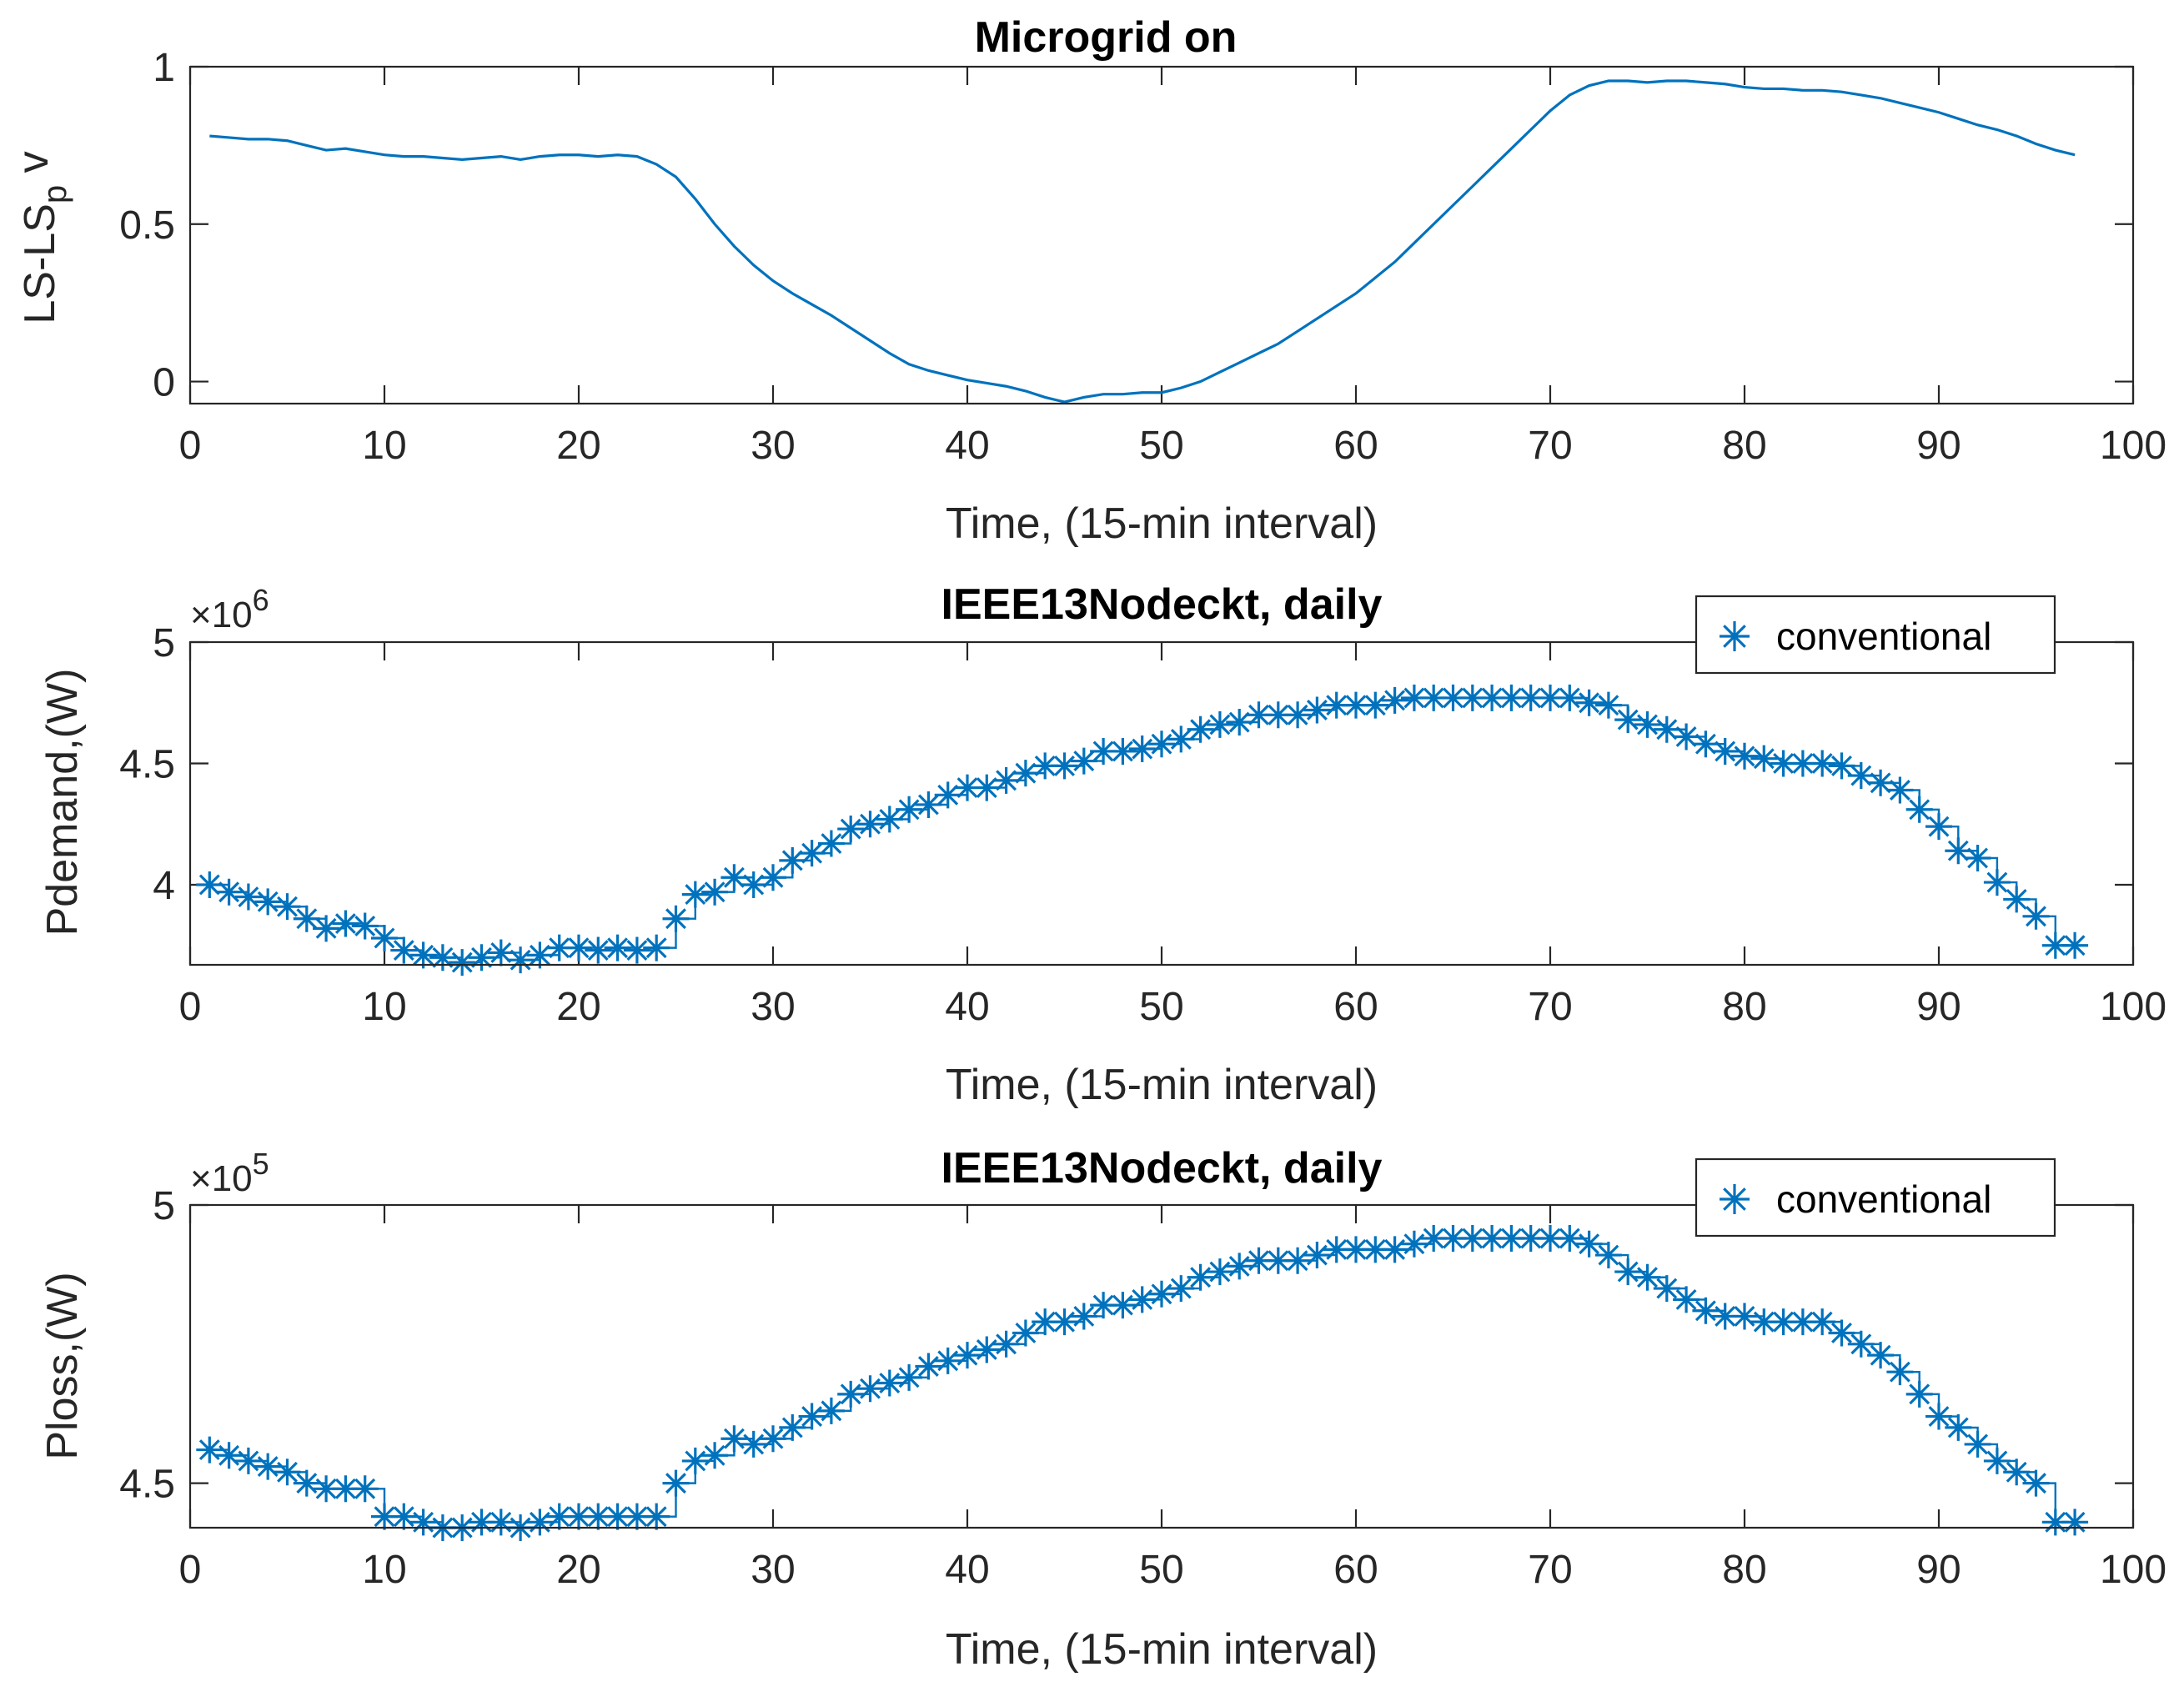  Describe the element at coordinates (773, 446) in the screenshot. I see `x-tick-label: 30` at that location.